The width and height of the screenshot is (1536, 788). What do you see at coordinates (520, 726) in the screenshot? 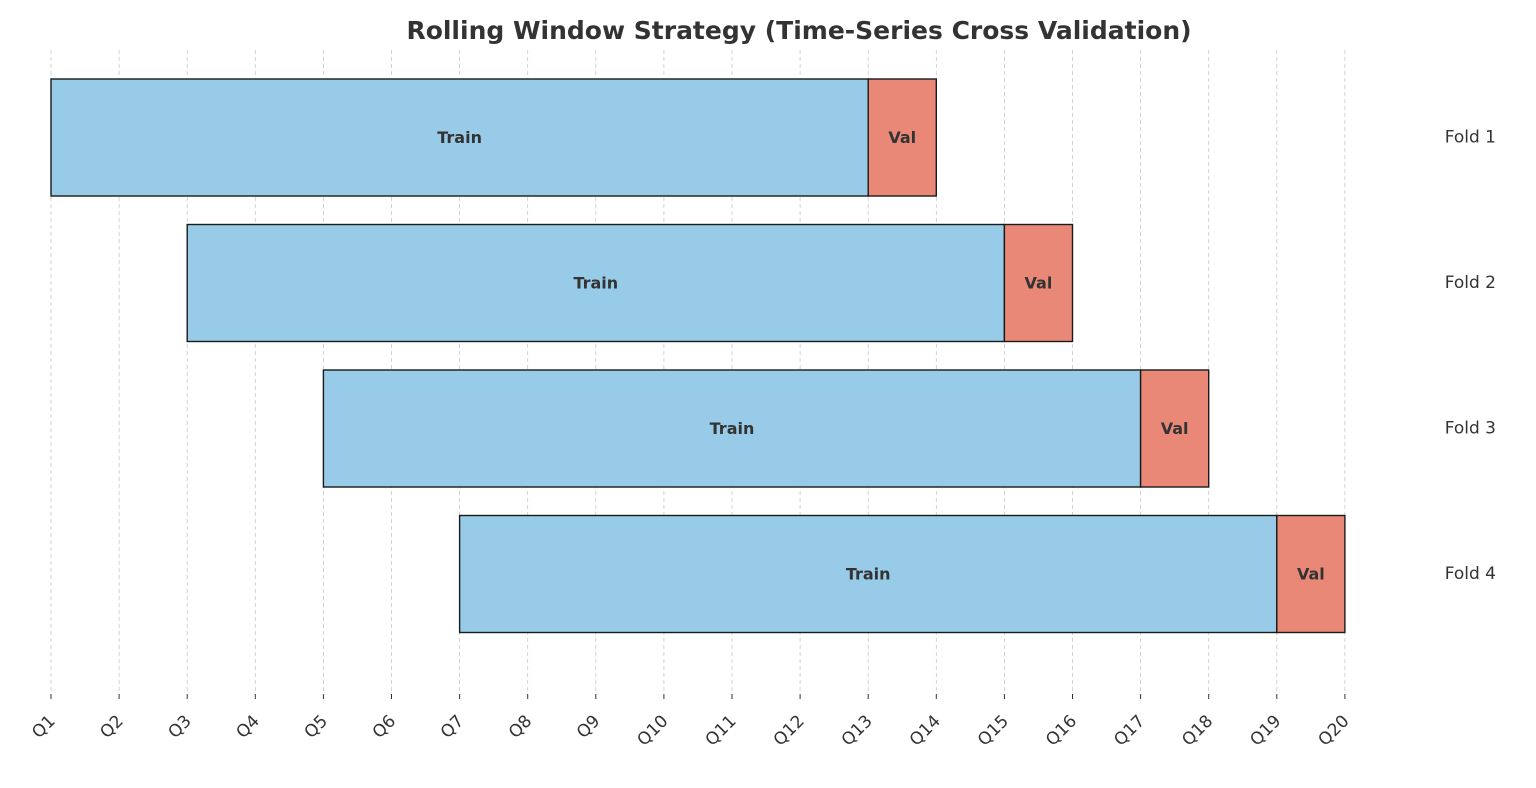
I see `x-tick-label-q8: Q8` at bounding box center [520, 726].